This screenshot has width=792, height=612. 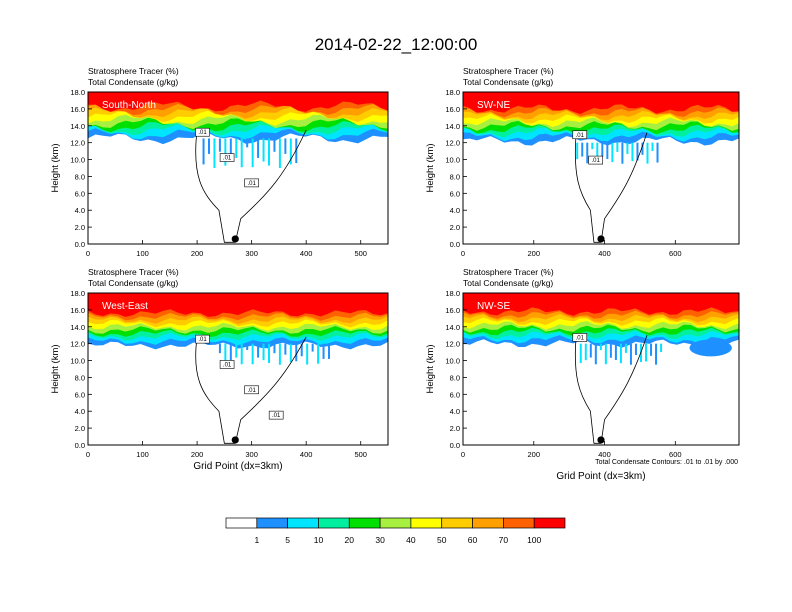 I want to click on colorbar-label: 10, so click(x=319, y=540).